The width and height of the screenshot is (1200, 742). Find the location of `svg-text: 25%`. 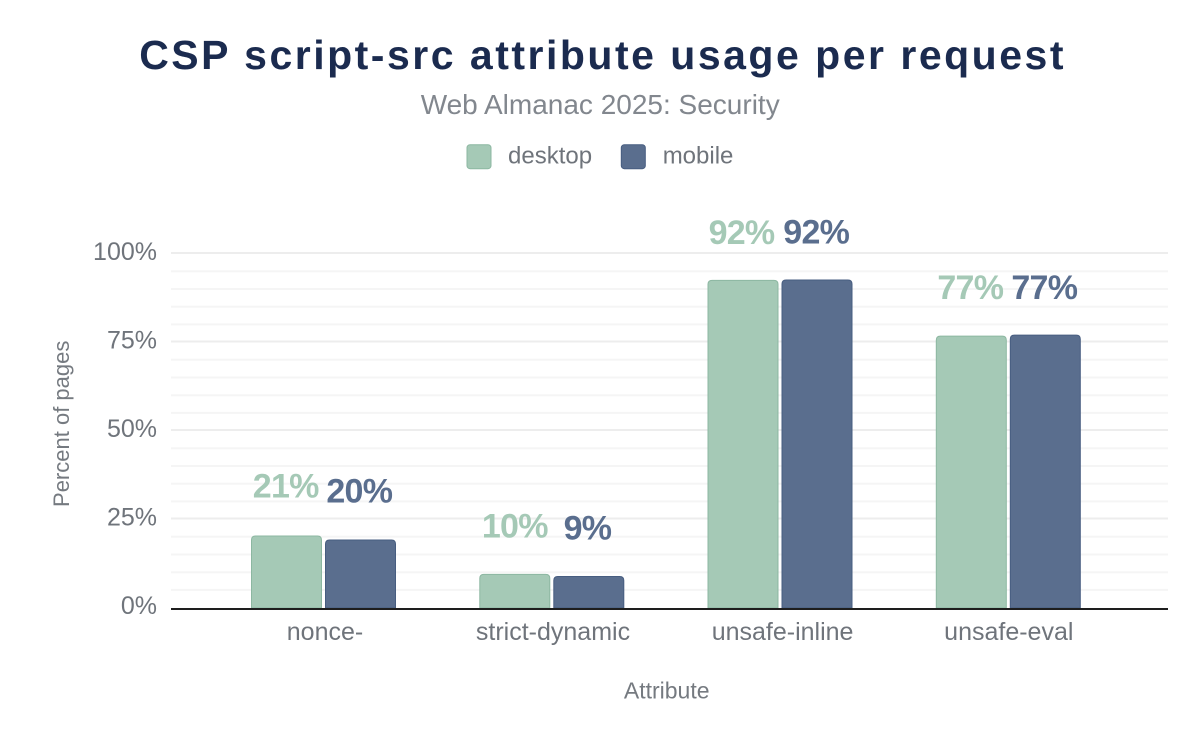

svg-text: 25% is located at coordinates (132, 518).